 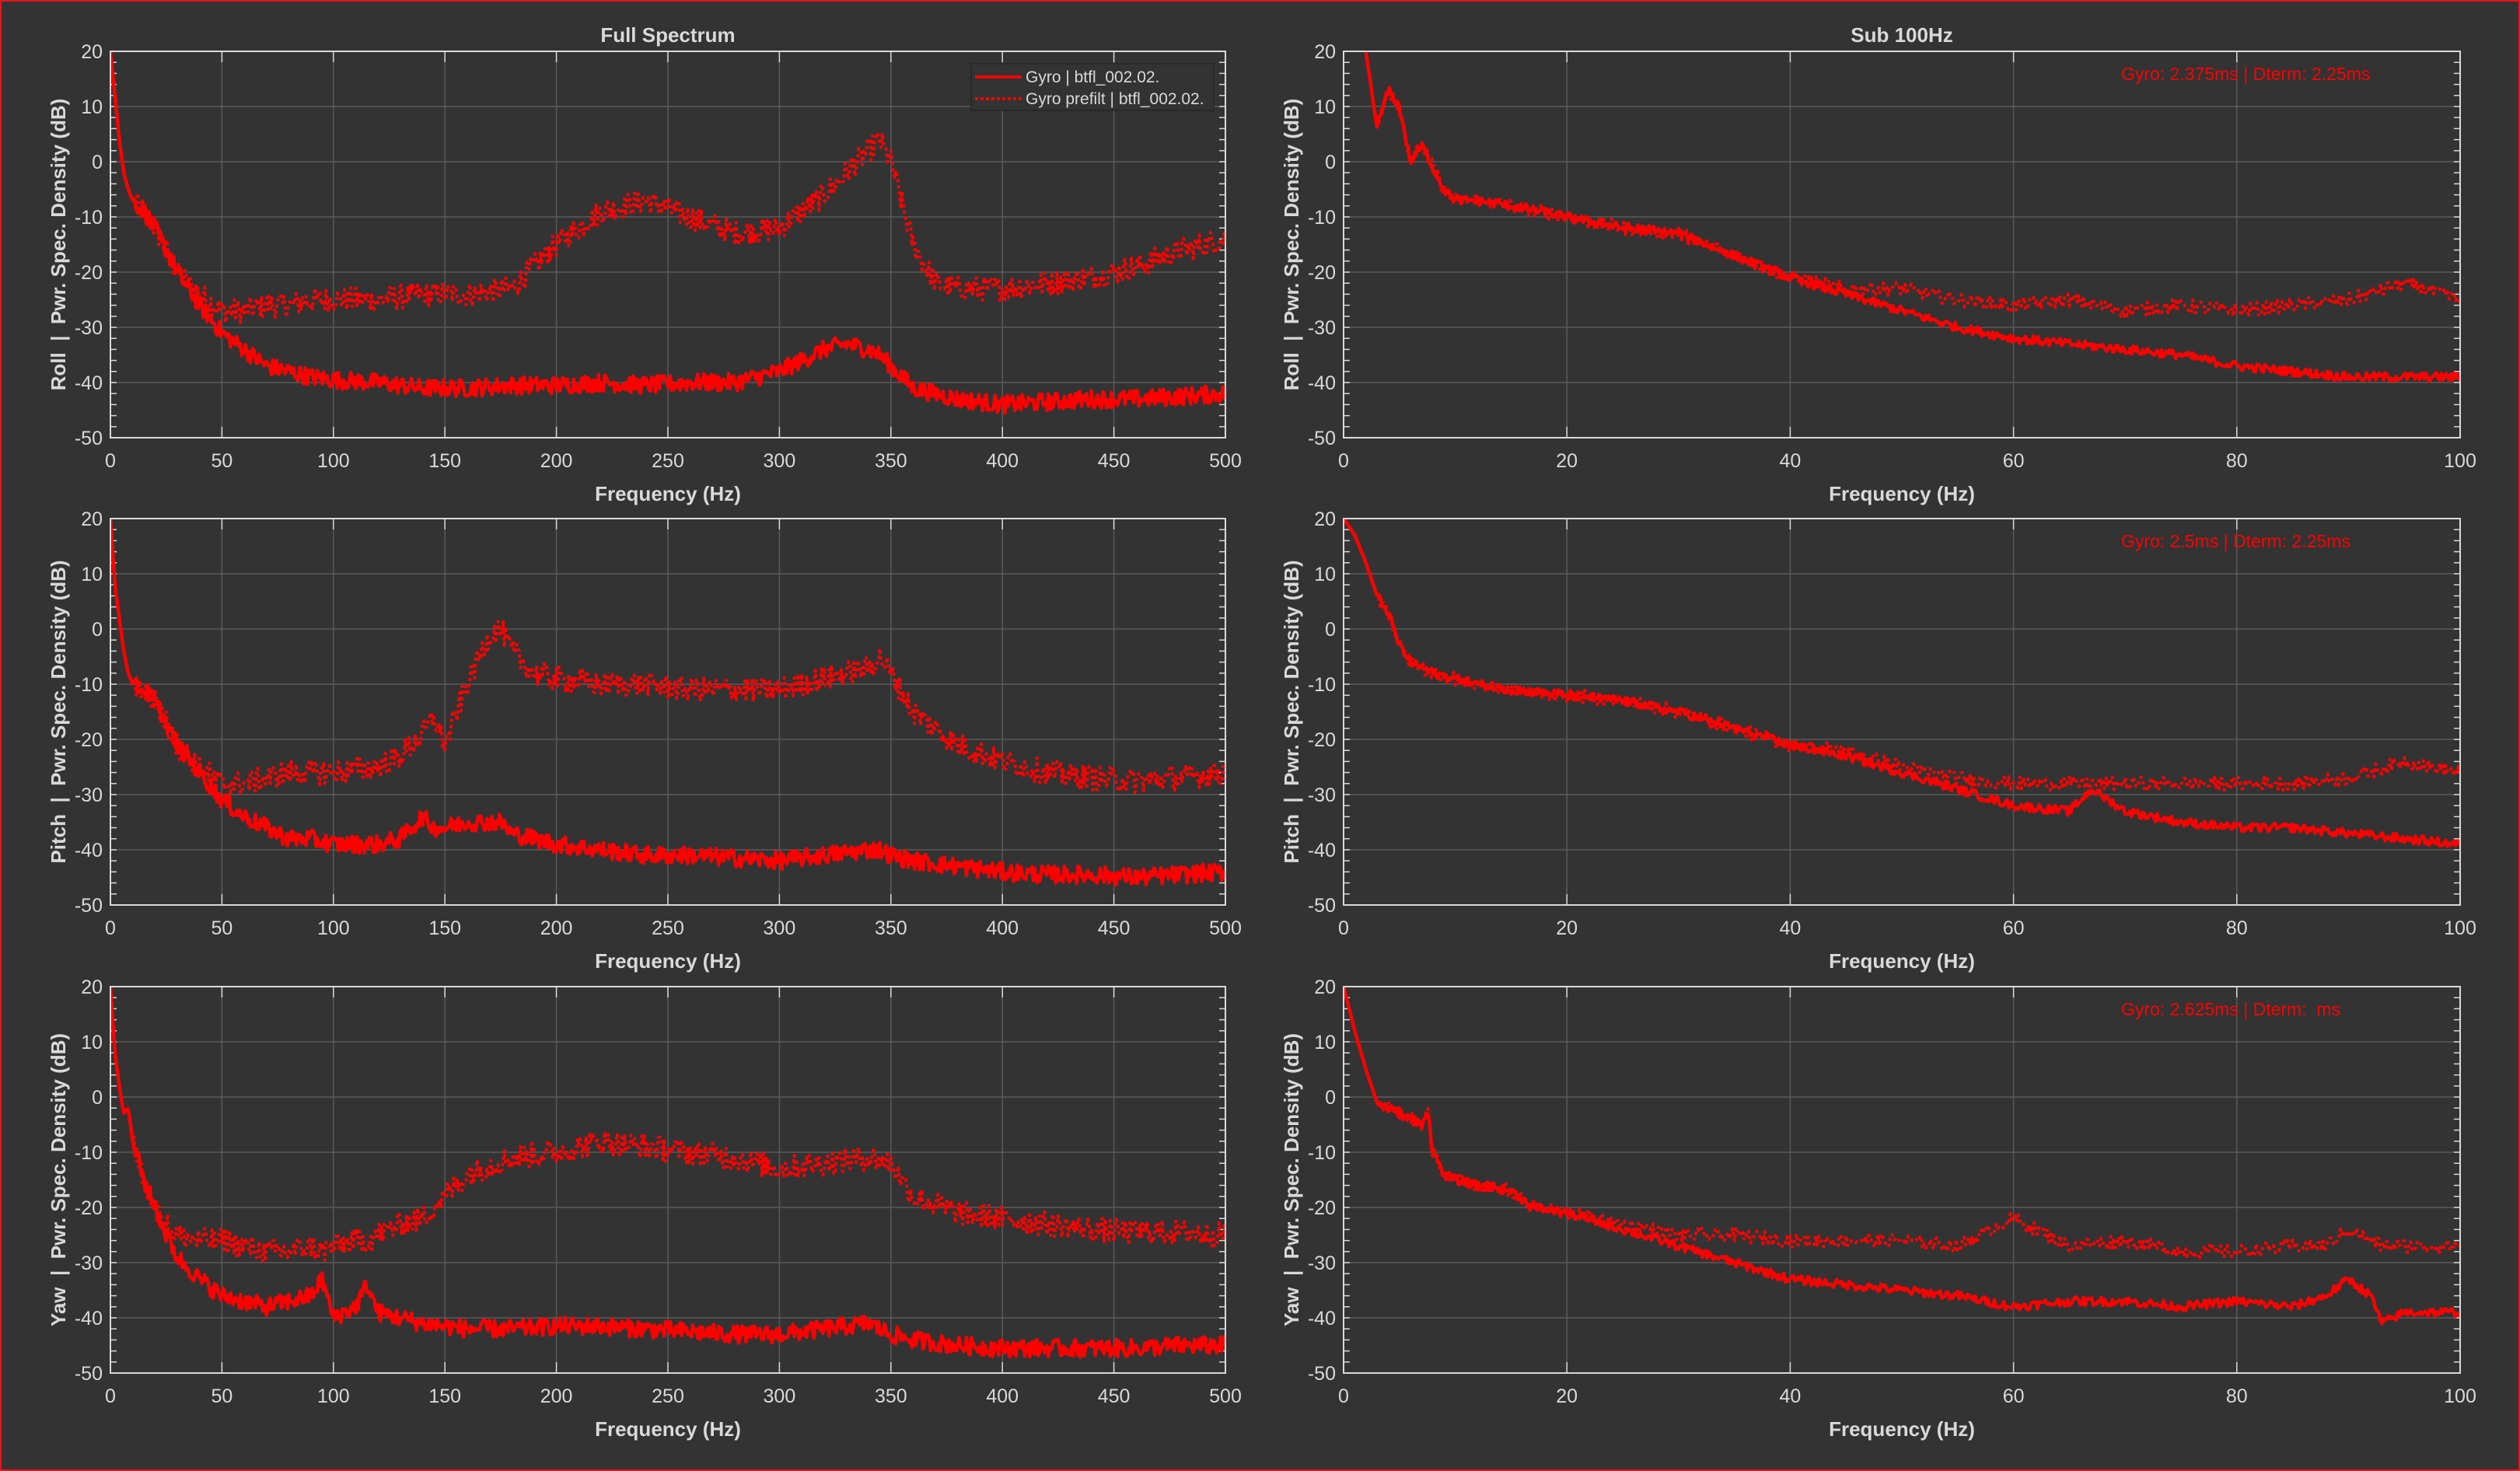 I want to click on x-tick-label: 400, so click(x=1002, y=928).